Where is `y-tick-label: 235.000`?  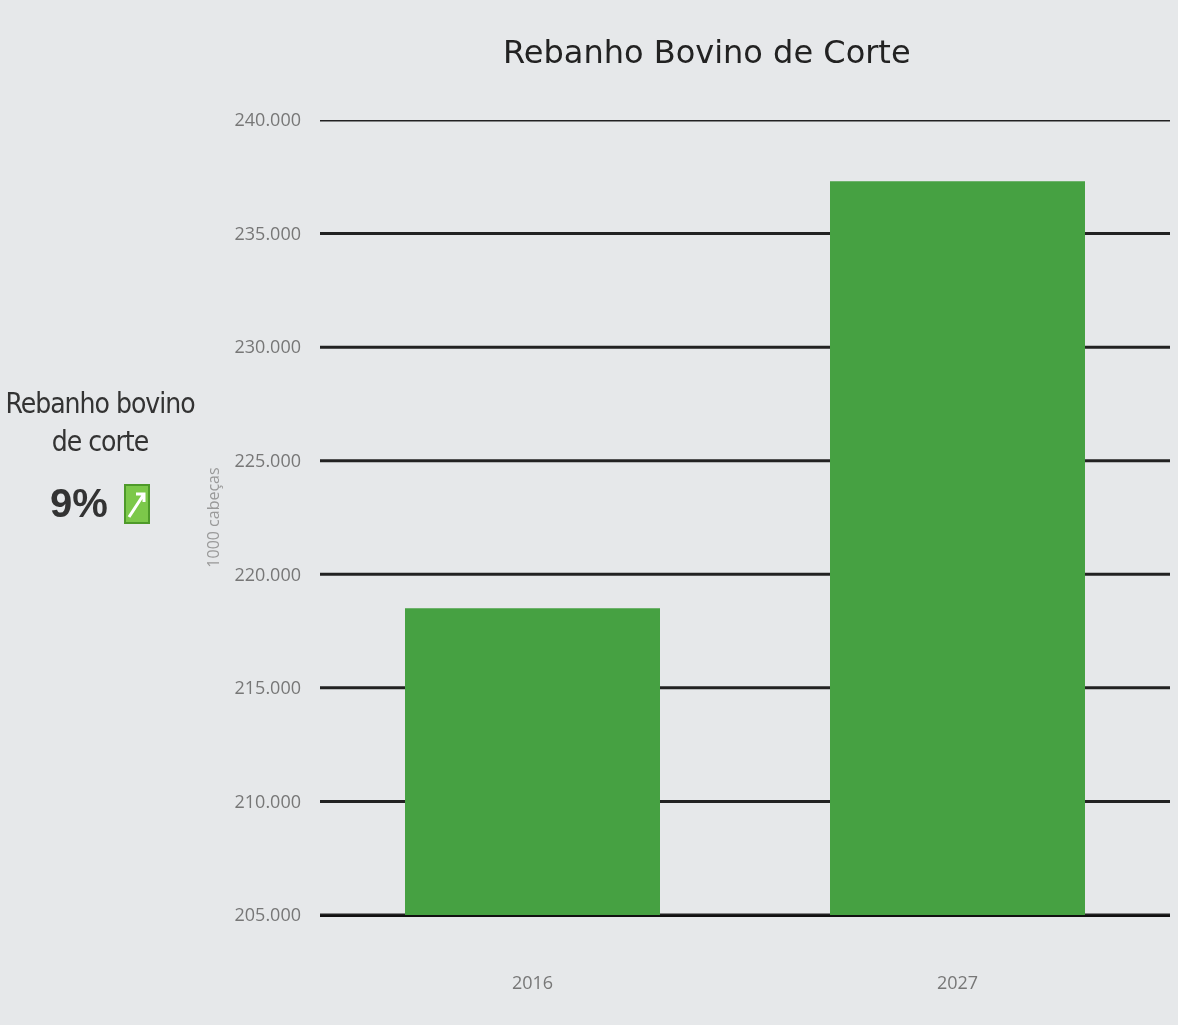 y-tick-label: 235.000 is located at coordinates (267, 232).